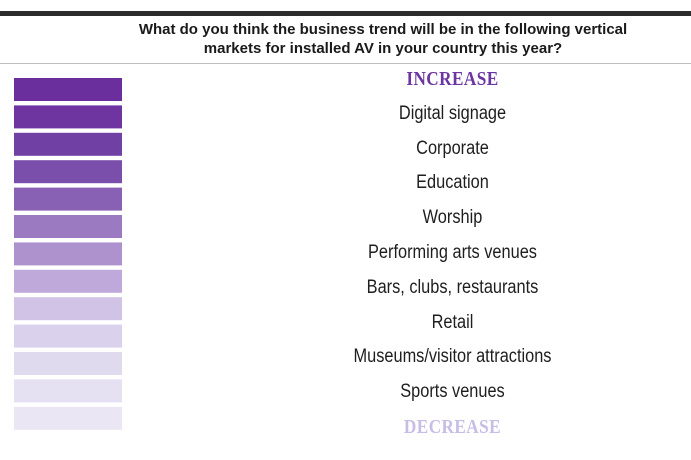  Describe the element at coordinates (452, 287) in the screenshot. I see `category-label-bars-clubs-restaurants: Bars, clubs, restaurants` at that location.